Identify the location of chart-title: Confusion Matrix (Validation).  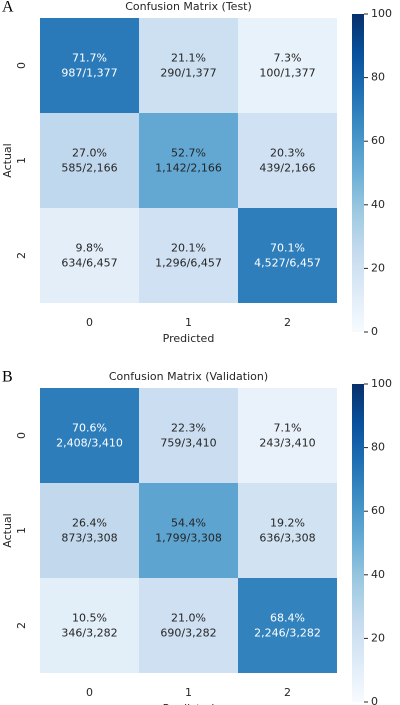
(188, 376).